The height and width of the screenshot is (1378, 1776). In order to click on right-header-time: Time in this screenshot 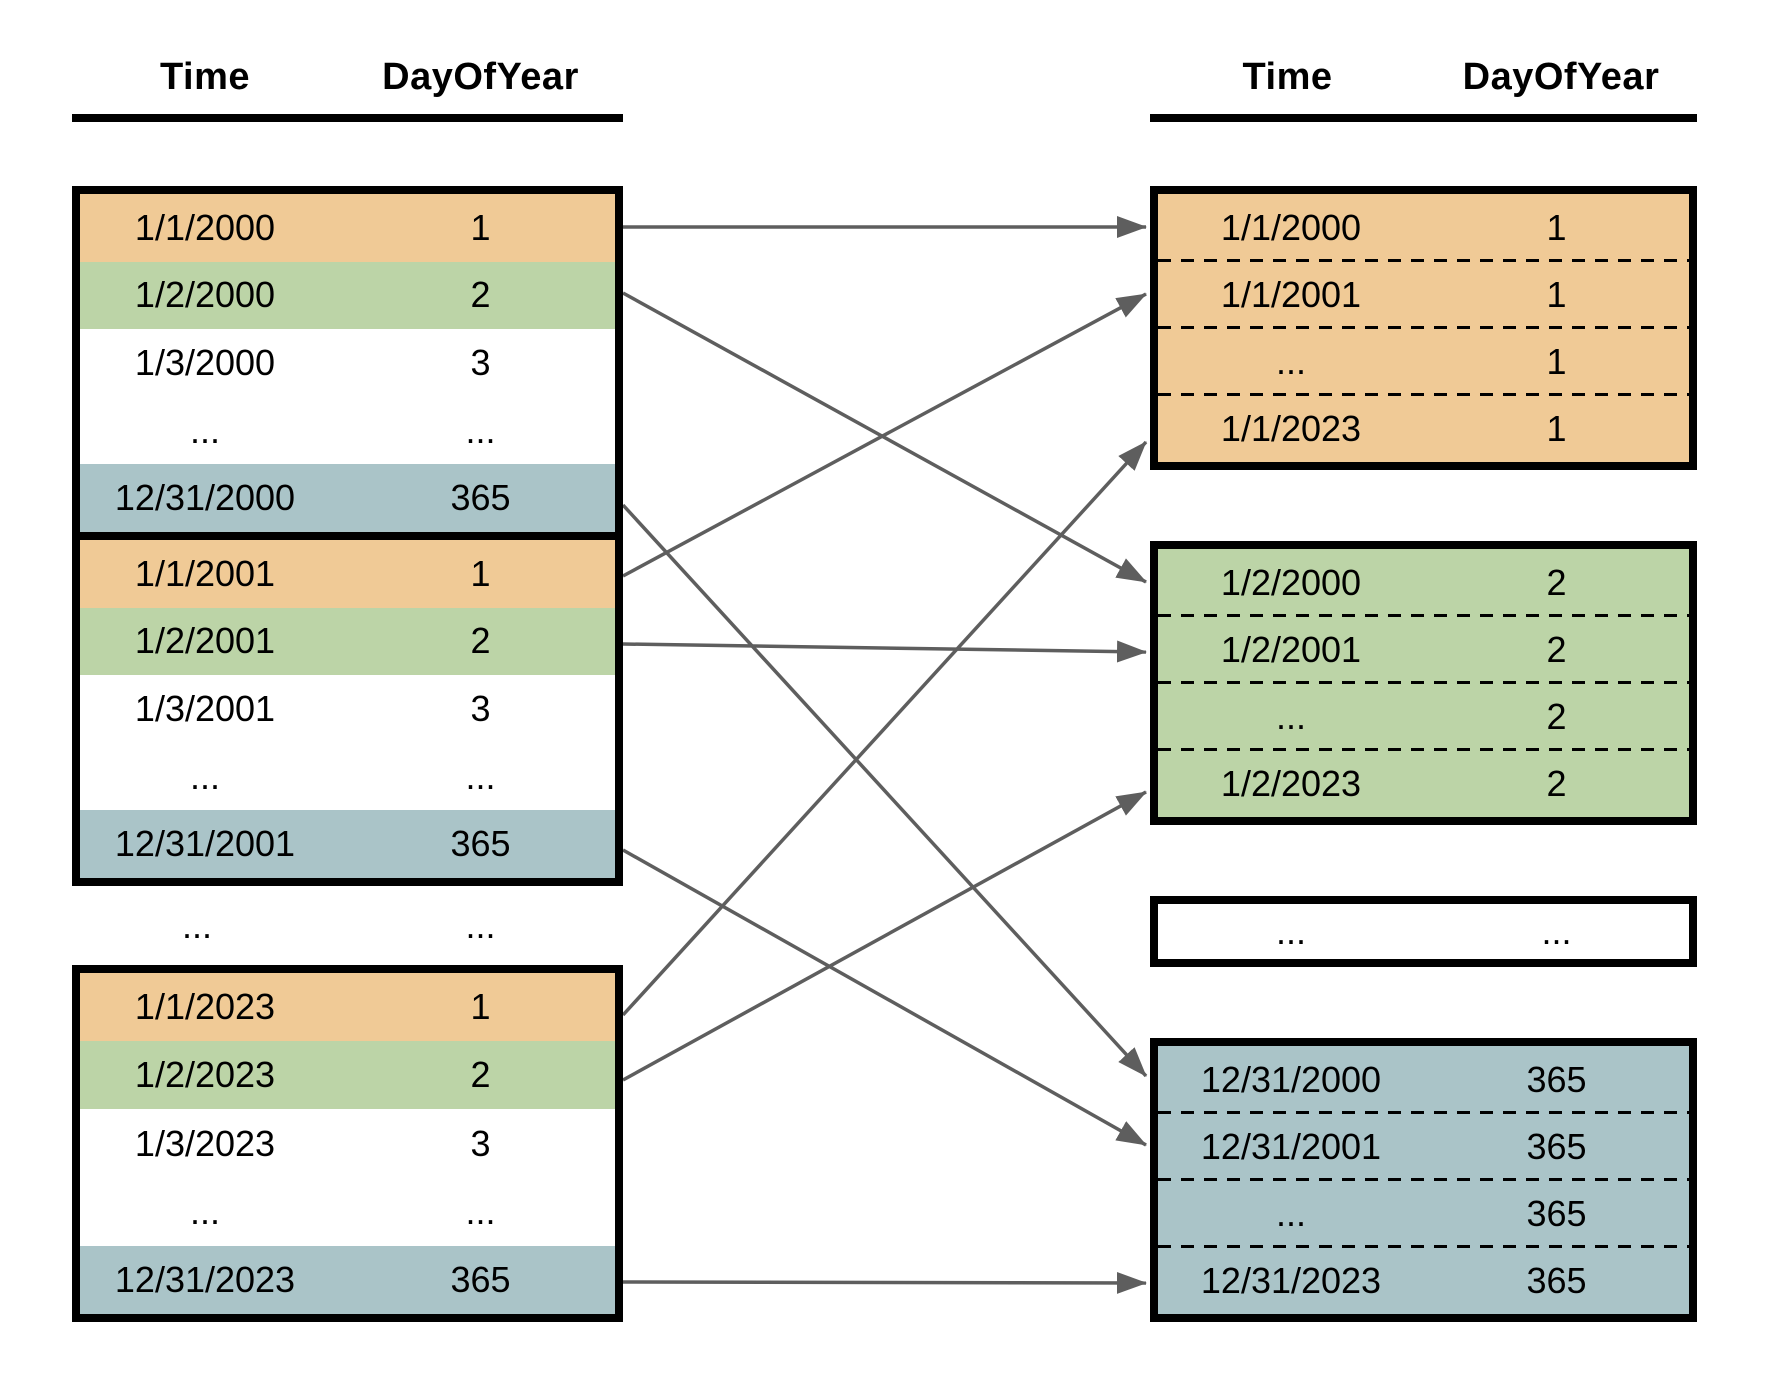, I will do `click(1287, 76)`.